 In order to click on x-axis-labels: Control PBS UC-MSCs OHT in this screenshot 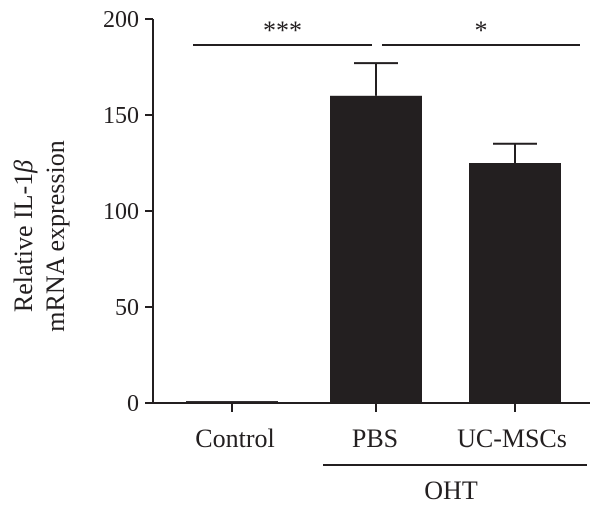, I will do `click(391, 464)`.